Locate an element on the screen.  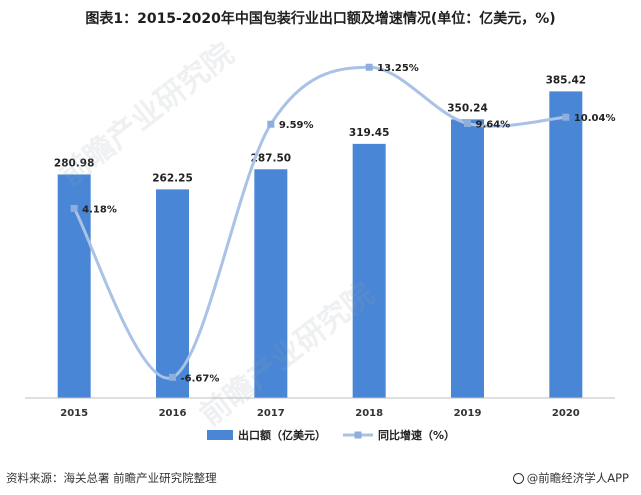
growth-value-label: 13.25% is located at coordinates (398, 68).